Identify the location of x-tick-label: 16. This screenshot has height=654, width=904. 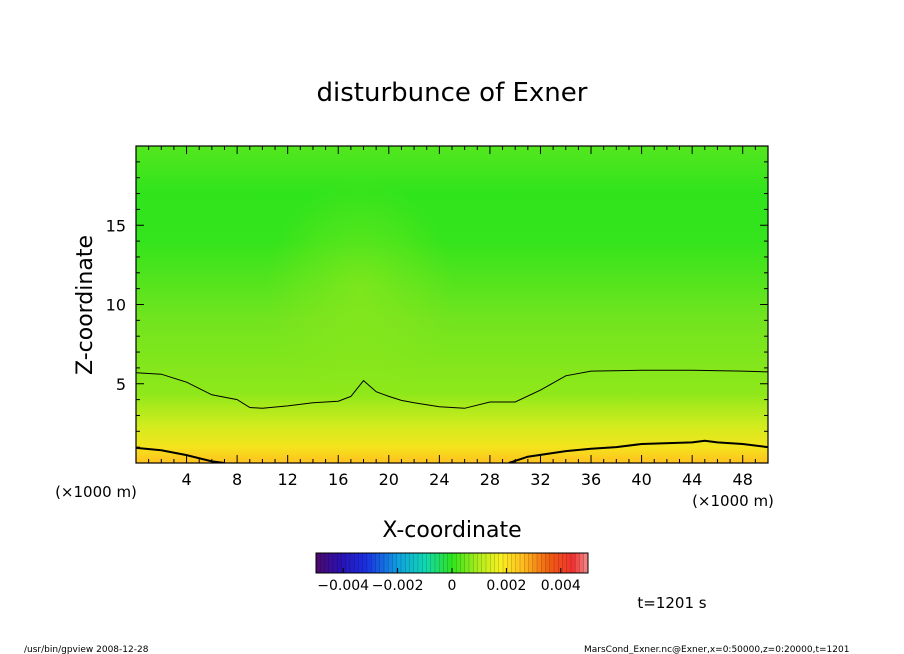
(338, 479).